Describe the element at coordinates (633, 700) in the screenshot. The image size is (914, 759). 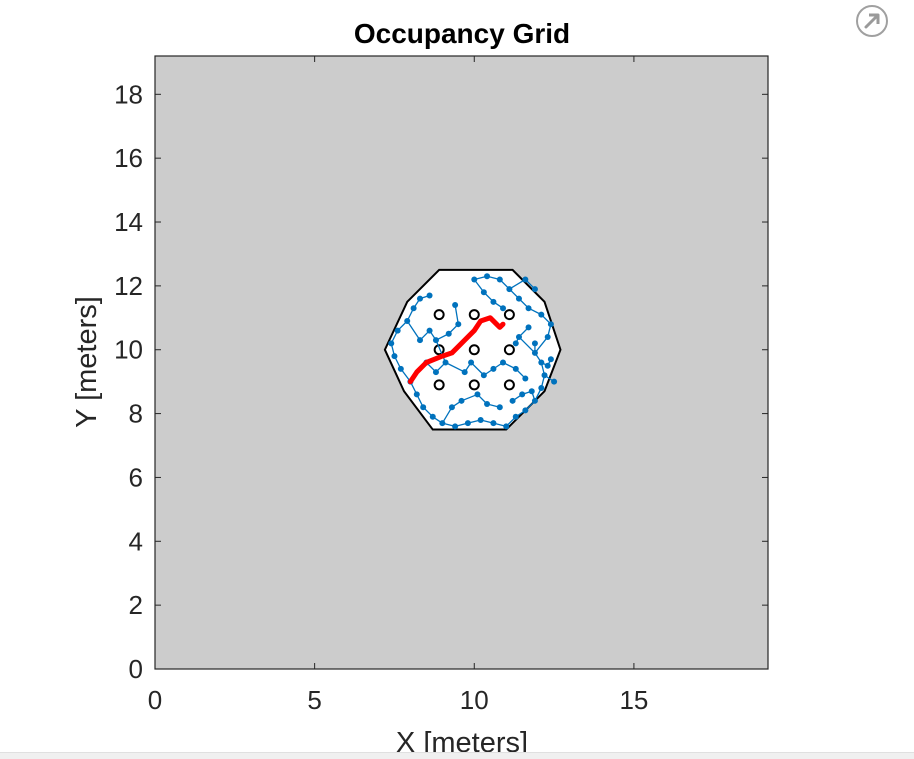
I see `x-tick-label: 15` at that location.